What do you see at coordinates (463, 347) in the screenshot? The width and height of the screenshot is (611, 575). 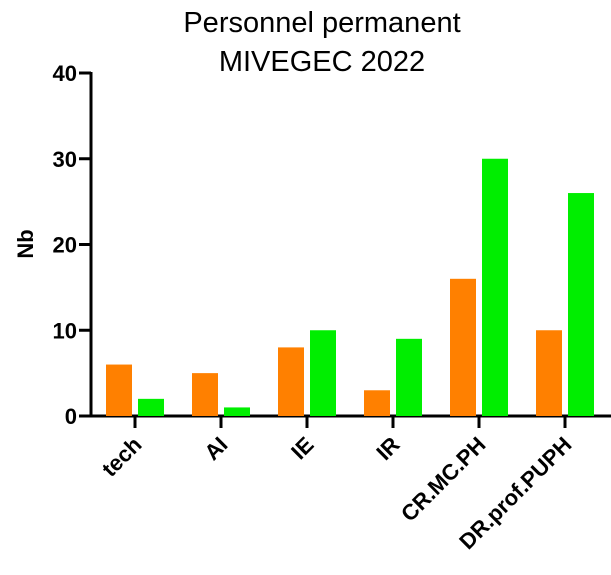 I see `bar-CR.MC.PH-series-1` at bounding box center [463, 347].